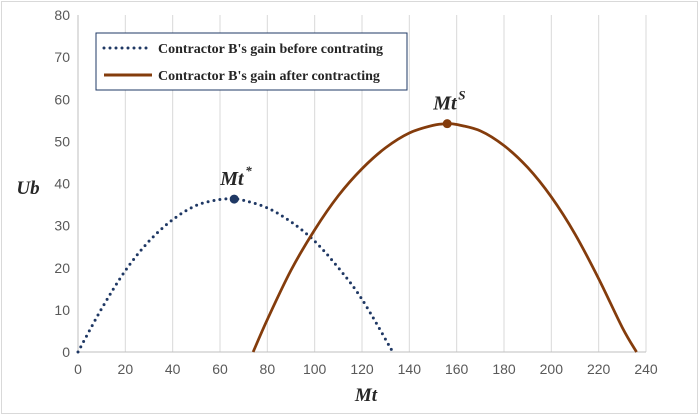 The width and height of the screenshot is (699, 415). I want to click on x-tick-label: 80, so click(268, 369).